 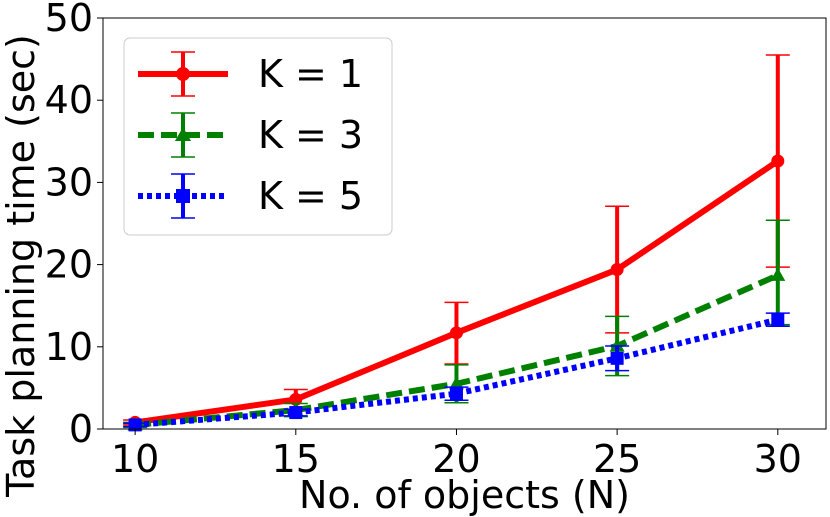 I want to click on x-tick-label: 15, so click(x=296, y=459).